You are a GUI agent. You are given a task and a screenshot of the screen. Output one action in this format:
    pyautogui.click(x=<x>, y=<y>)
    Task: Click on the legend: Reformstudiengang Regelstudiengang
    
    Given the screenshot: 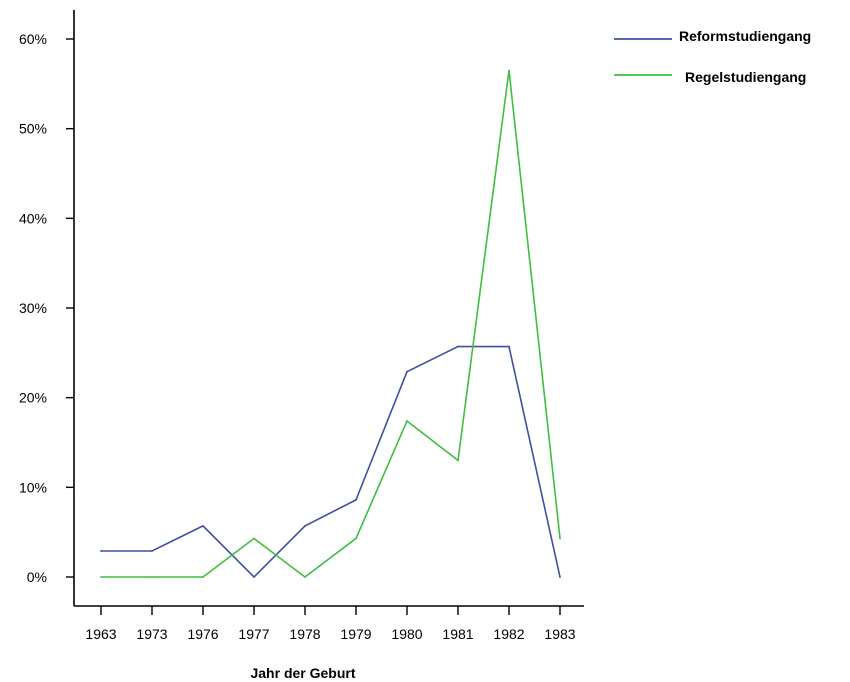 What is the action you would take?
    pyautogui.click(x=712, y=56)
    